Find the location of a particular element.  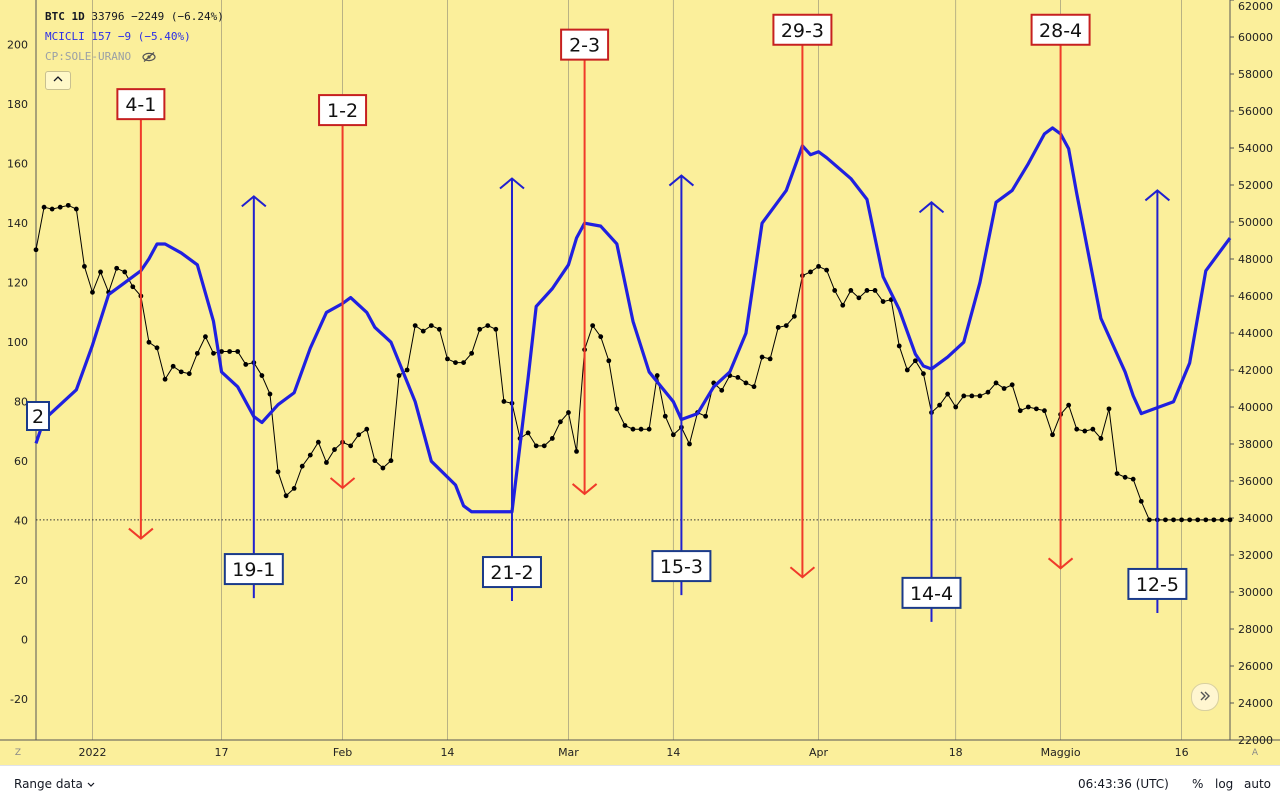

auto-scale-toggle: auto is located at coordinates (1258, 784).